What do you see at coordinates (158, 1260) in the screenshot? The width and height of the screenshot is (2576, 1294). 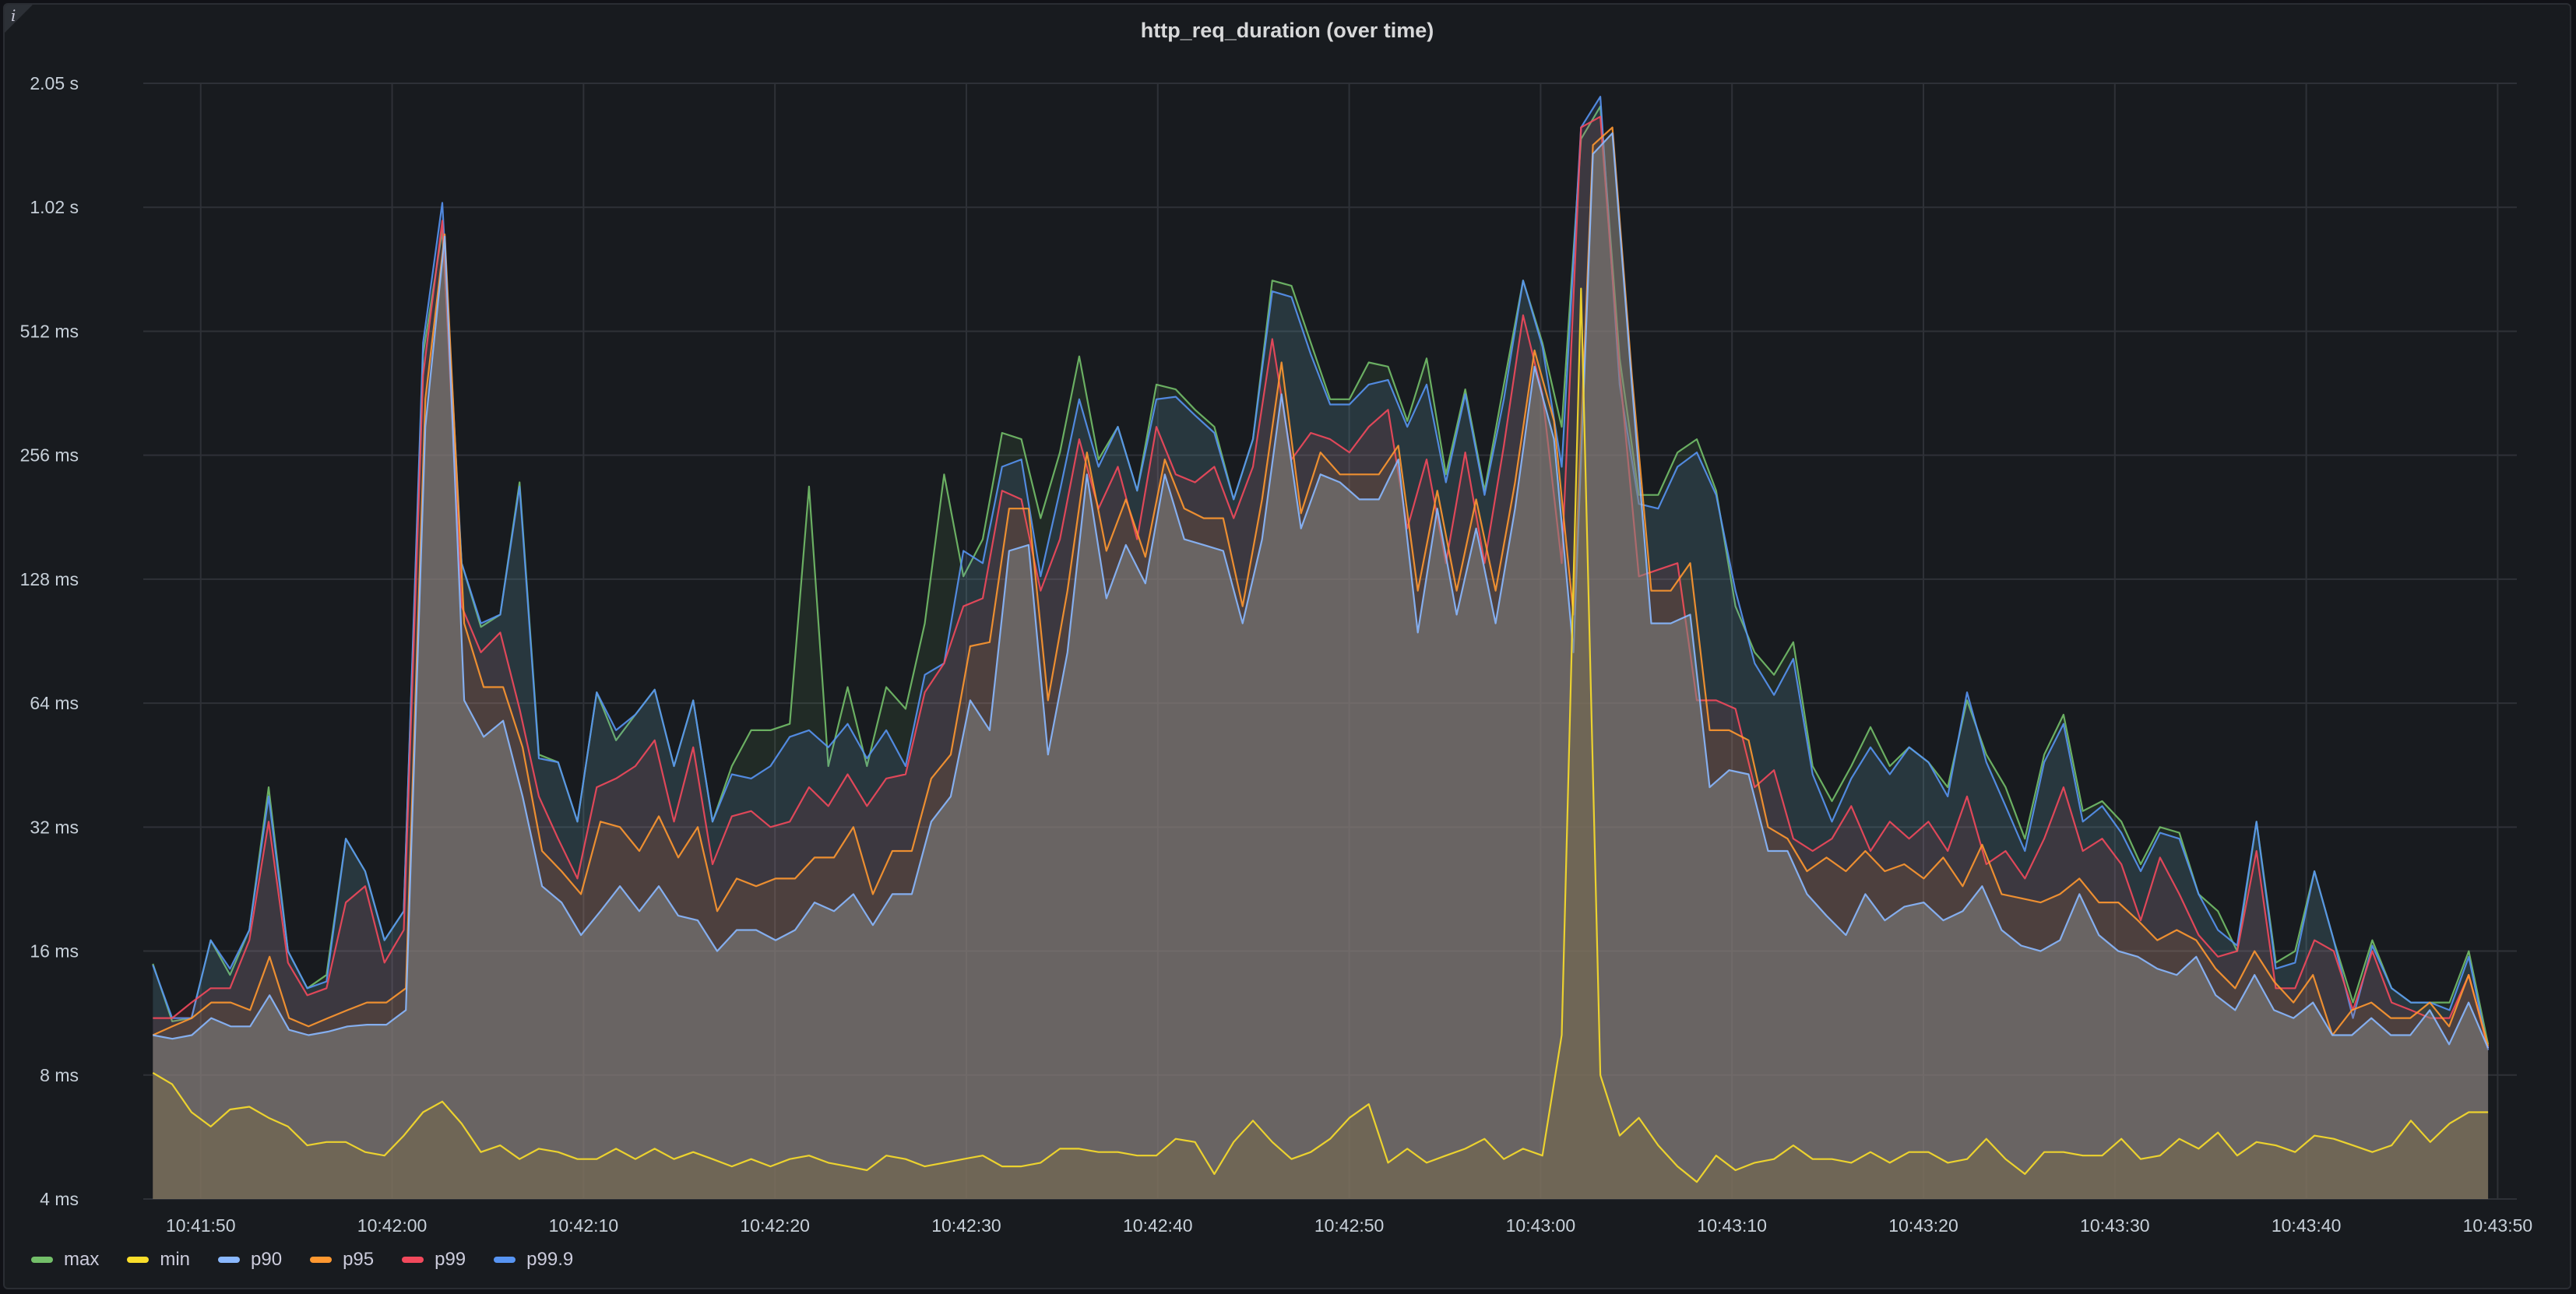 I see `legend-item-min: min` at bounding box center [158, 1260].